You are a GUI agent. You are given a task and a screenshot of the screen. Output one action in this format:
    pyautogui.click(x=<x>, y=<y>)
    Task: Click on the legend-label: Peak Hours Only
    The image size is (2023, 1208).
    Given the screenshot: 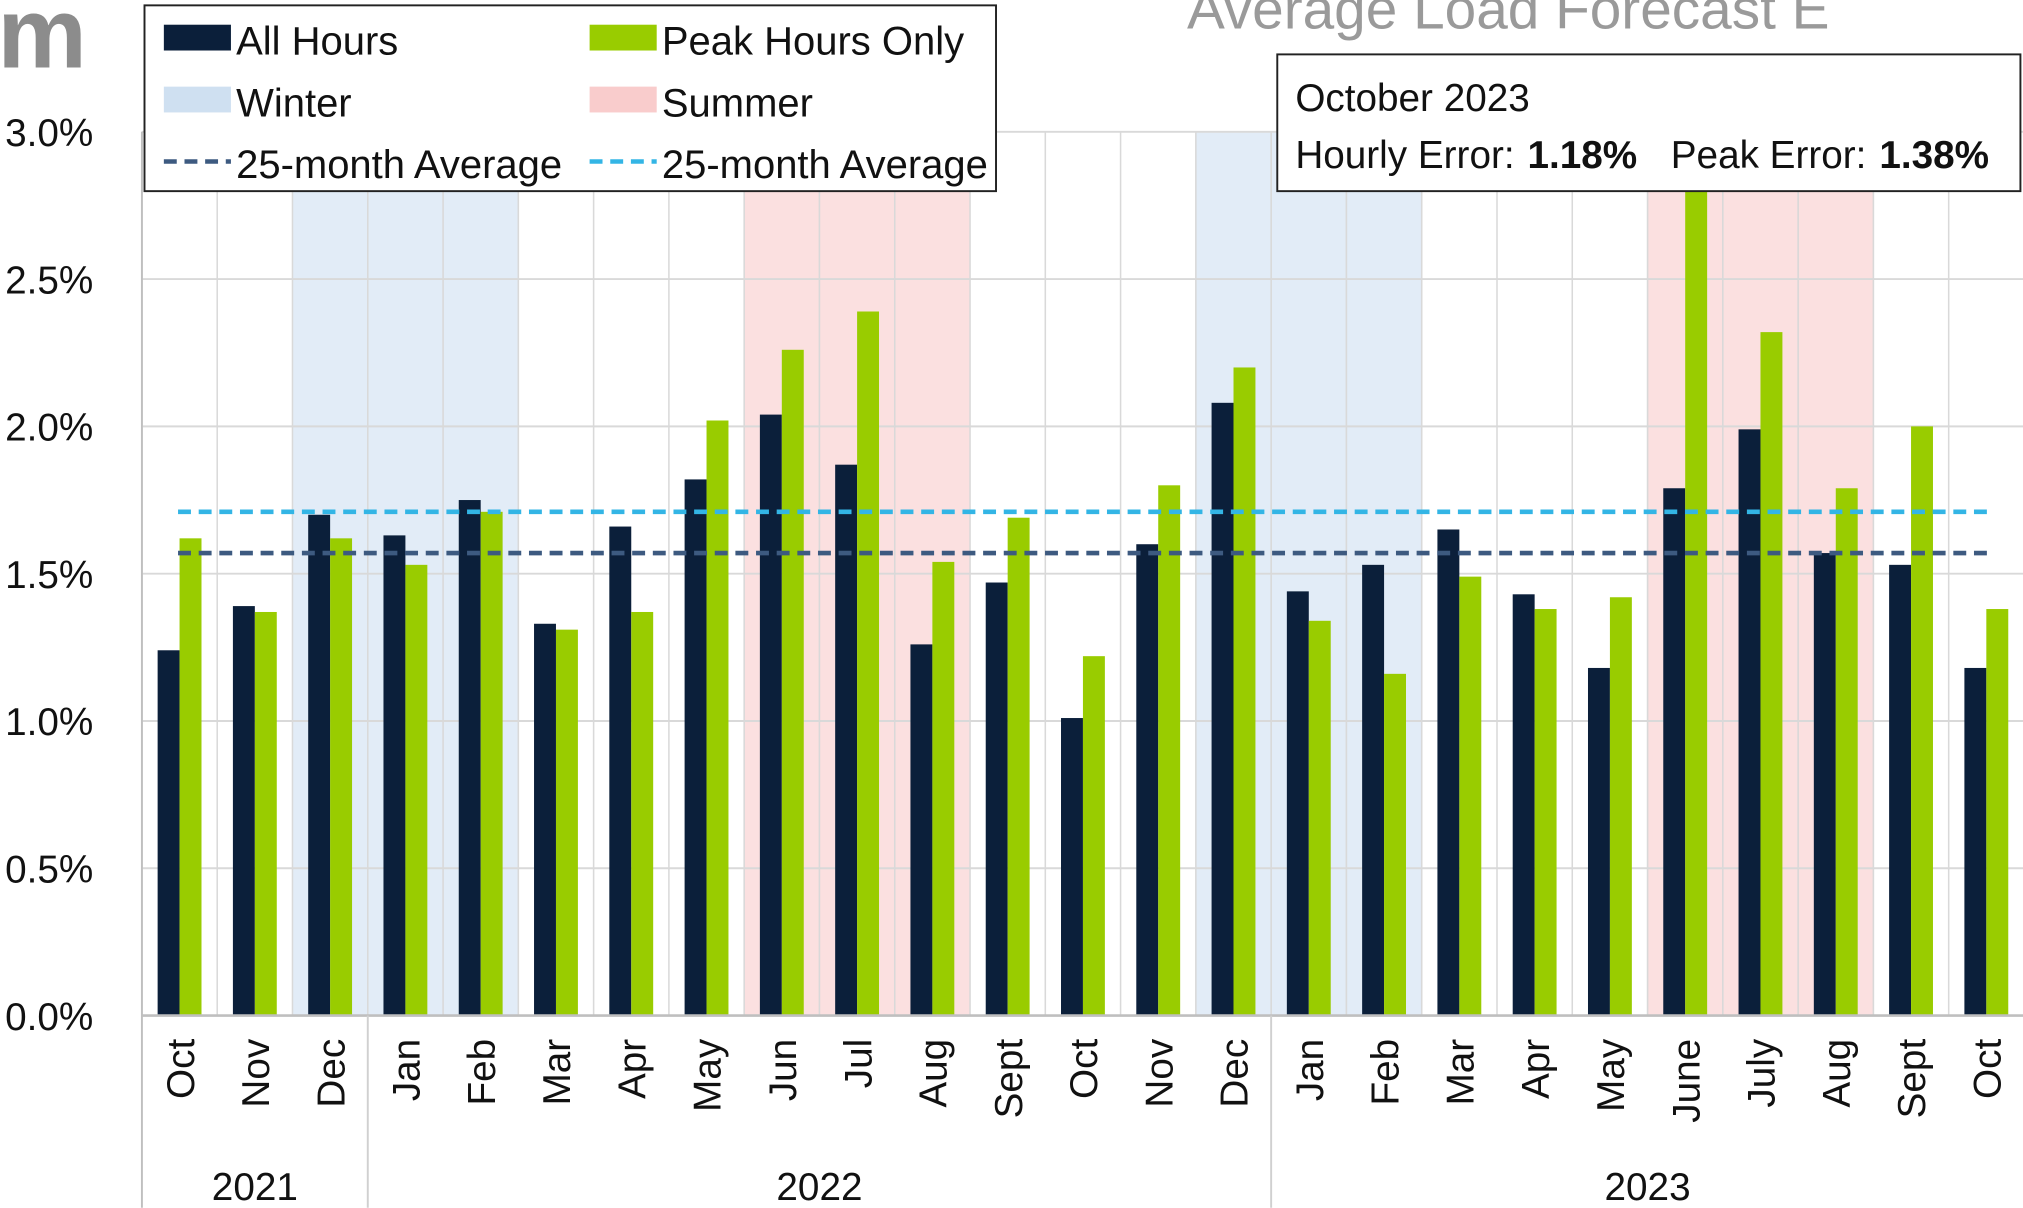 What is the action you would take?
    pyautogui.click(x=813, y=41)
    